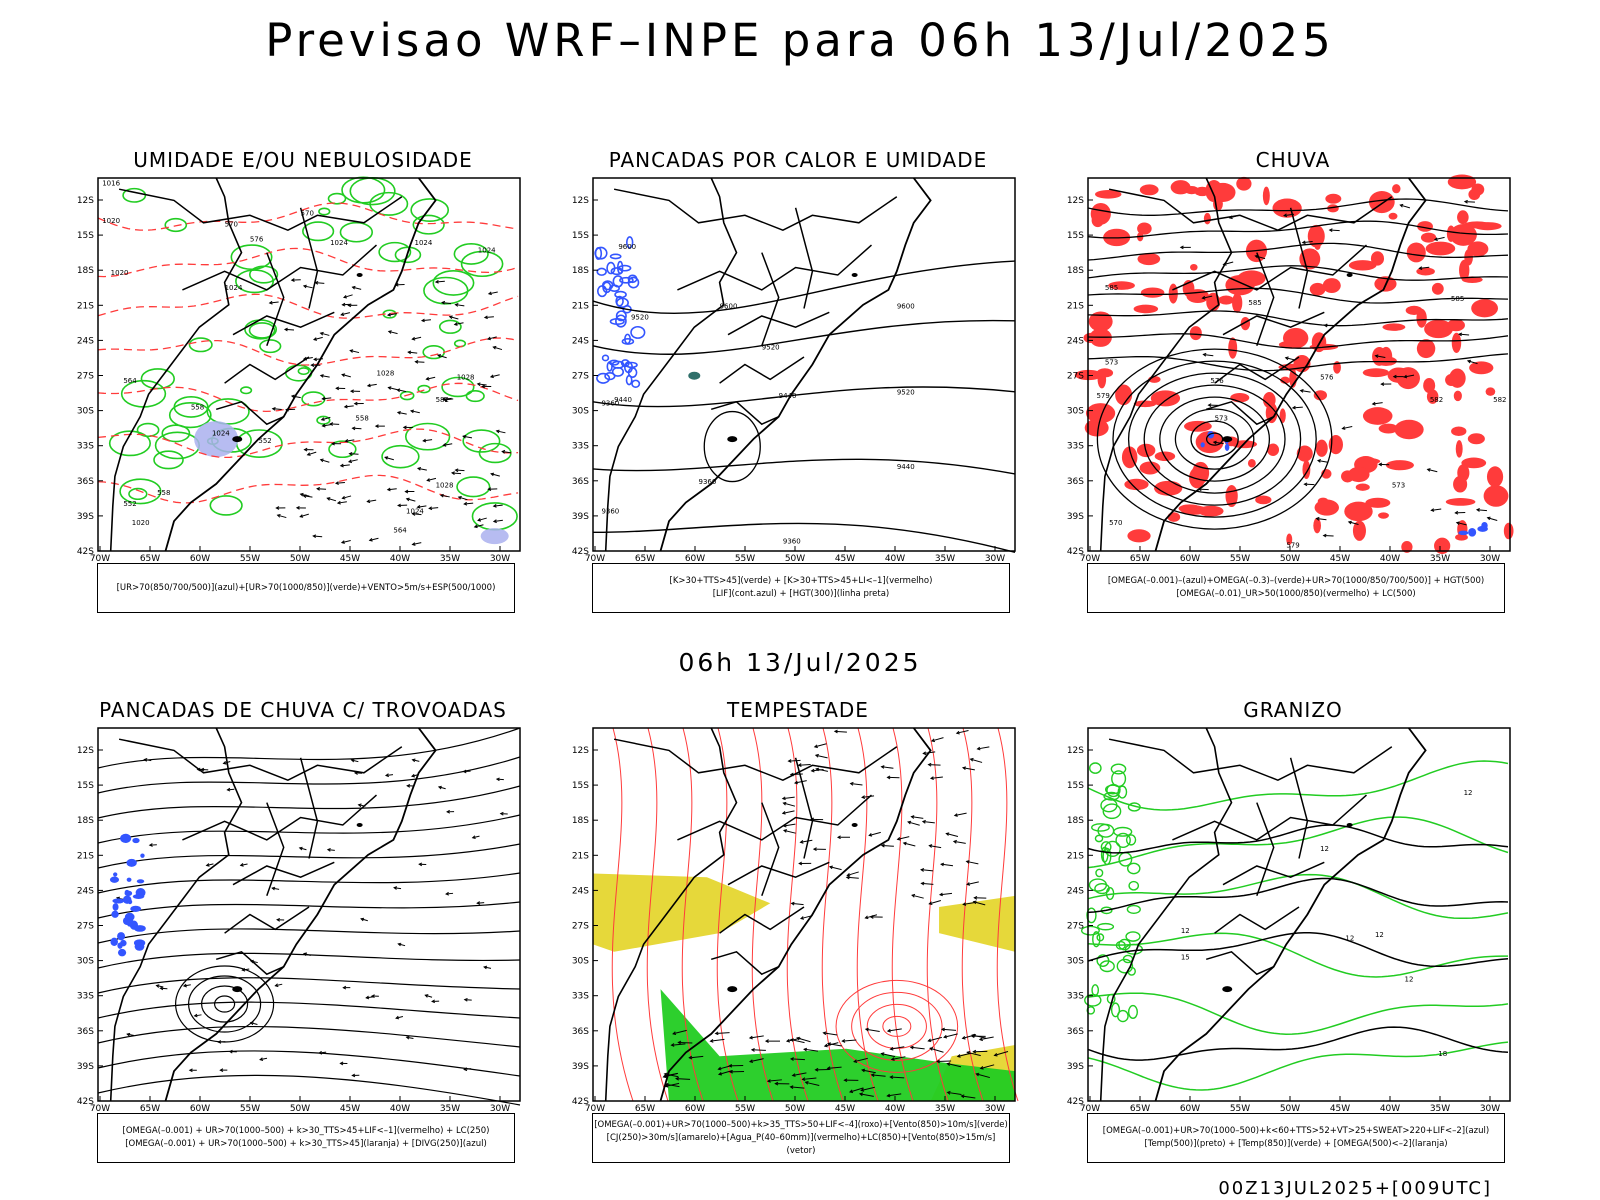 This screenshot has height=1200, width=1600. What do you see at coordinates (795, 364) in the screenshot?
I see `east-coastline` at bounding box center [795, 364].